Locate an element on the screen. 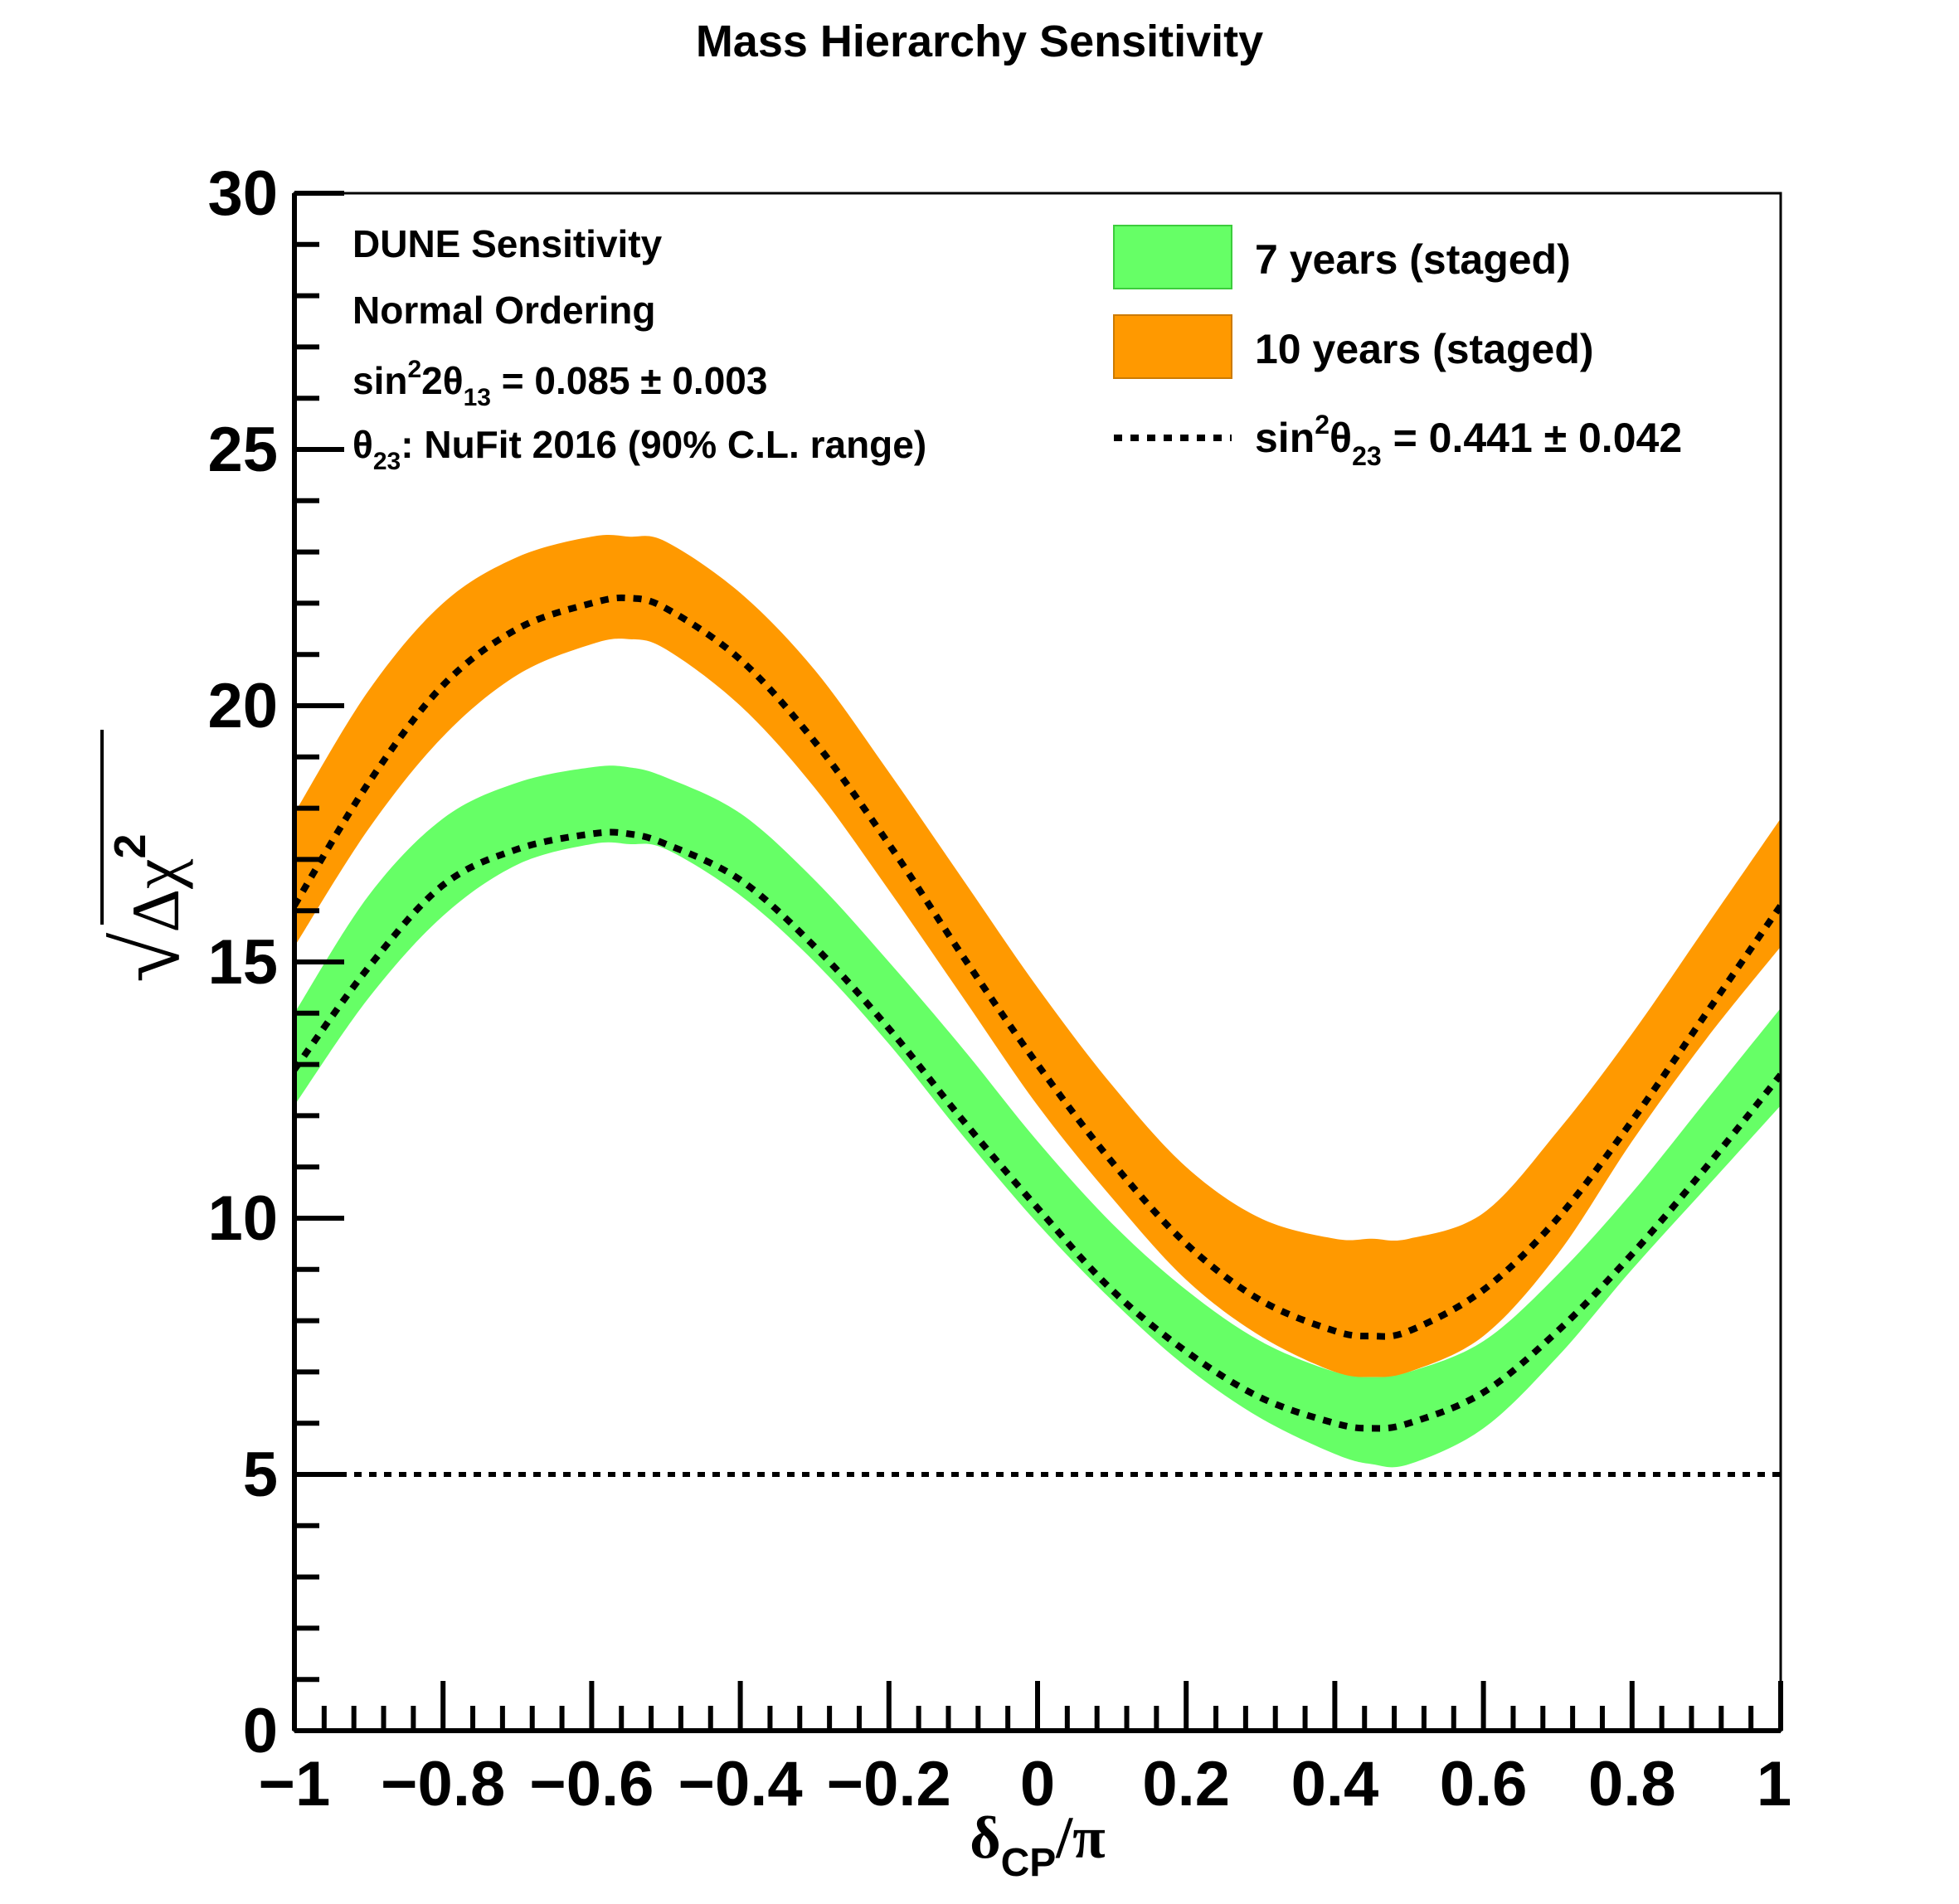 This screenshot has width=1959, height=1904. y-tick-label: 15 is located at coordinates (242, 962).